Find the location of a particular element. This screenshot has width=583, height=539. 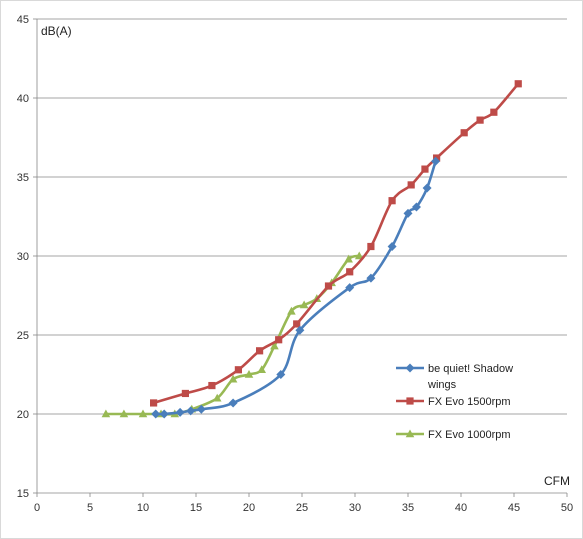

legend-item-3: FX Evo 1000rpm is located at coordinates (453, 435).